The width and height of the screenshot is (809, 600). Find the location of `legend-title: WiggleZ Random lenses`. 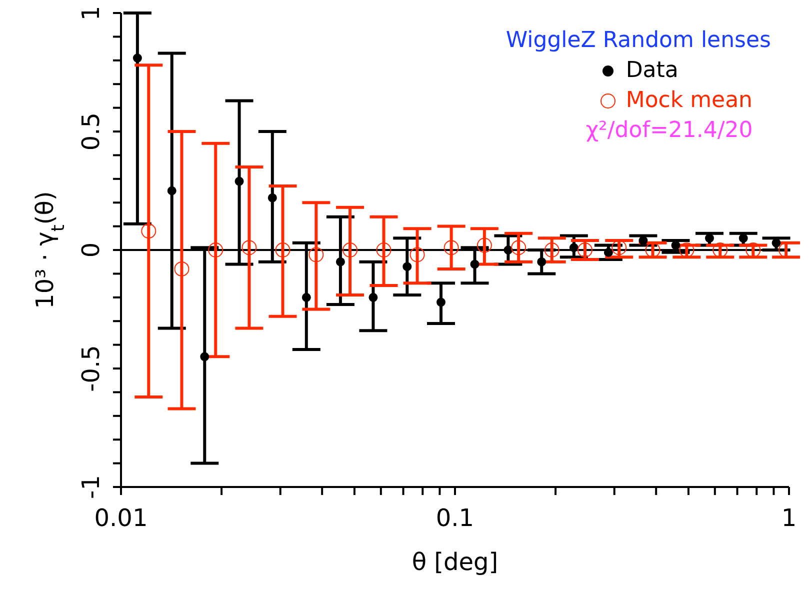

legend-title: WiggleZ Random lenses is located at coordinates (638, 41).